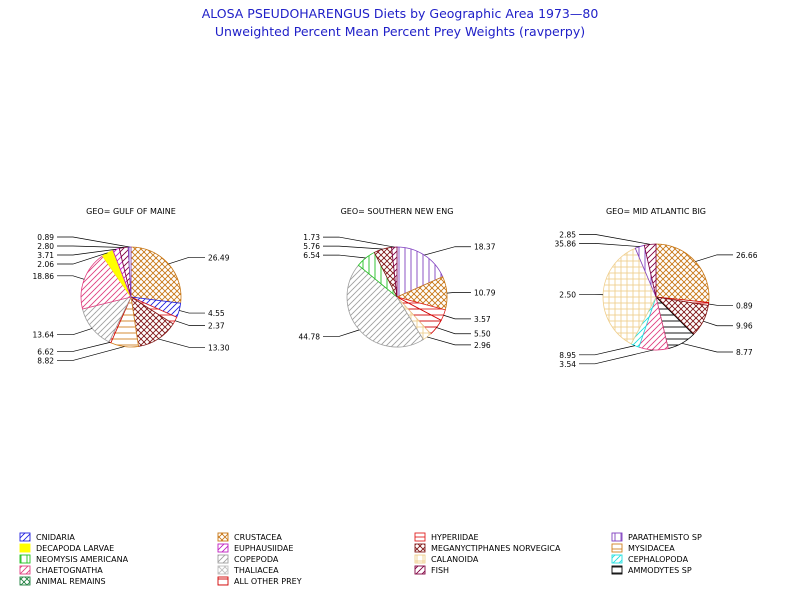 The width and height of the screenshot is (800, 600). Describe the element at coordinates (394, 272) in the screenshot. I see `pie-slice-fish` at that location.